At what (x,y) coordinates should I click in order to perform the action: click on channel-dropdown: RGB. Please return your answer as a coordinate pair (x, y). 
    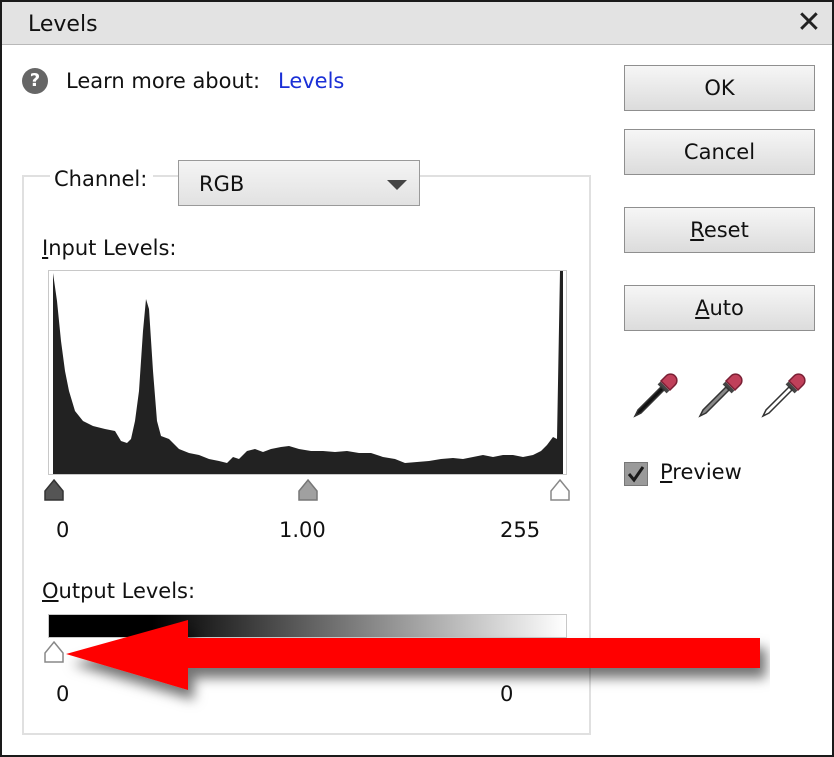
    Looking at the image, I should click on (299, 183).